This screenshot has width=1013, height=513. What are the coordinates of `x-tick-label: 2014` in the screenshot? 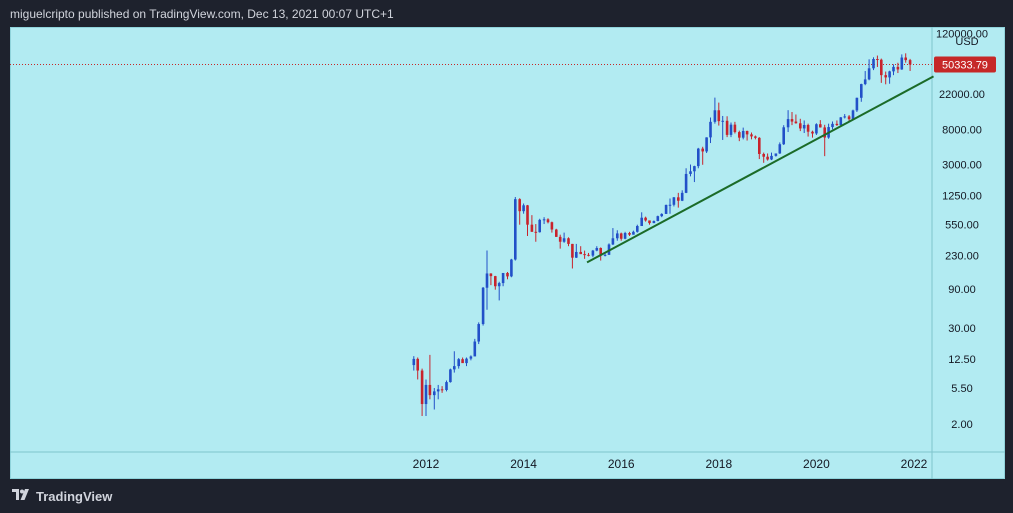 It's located at (523, 464).